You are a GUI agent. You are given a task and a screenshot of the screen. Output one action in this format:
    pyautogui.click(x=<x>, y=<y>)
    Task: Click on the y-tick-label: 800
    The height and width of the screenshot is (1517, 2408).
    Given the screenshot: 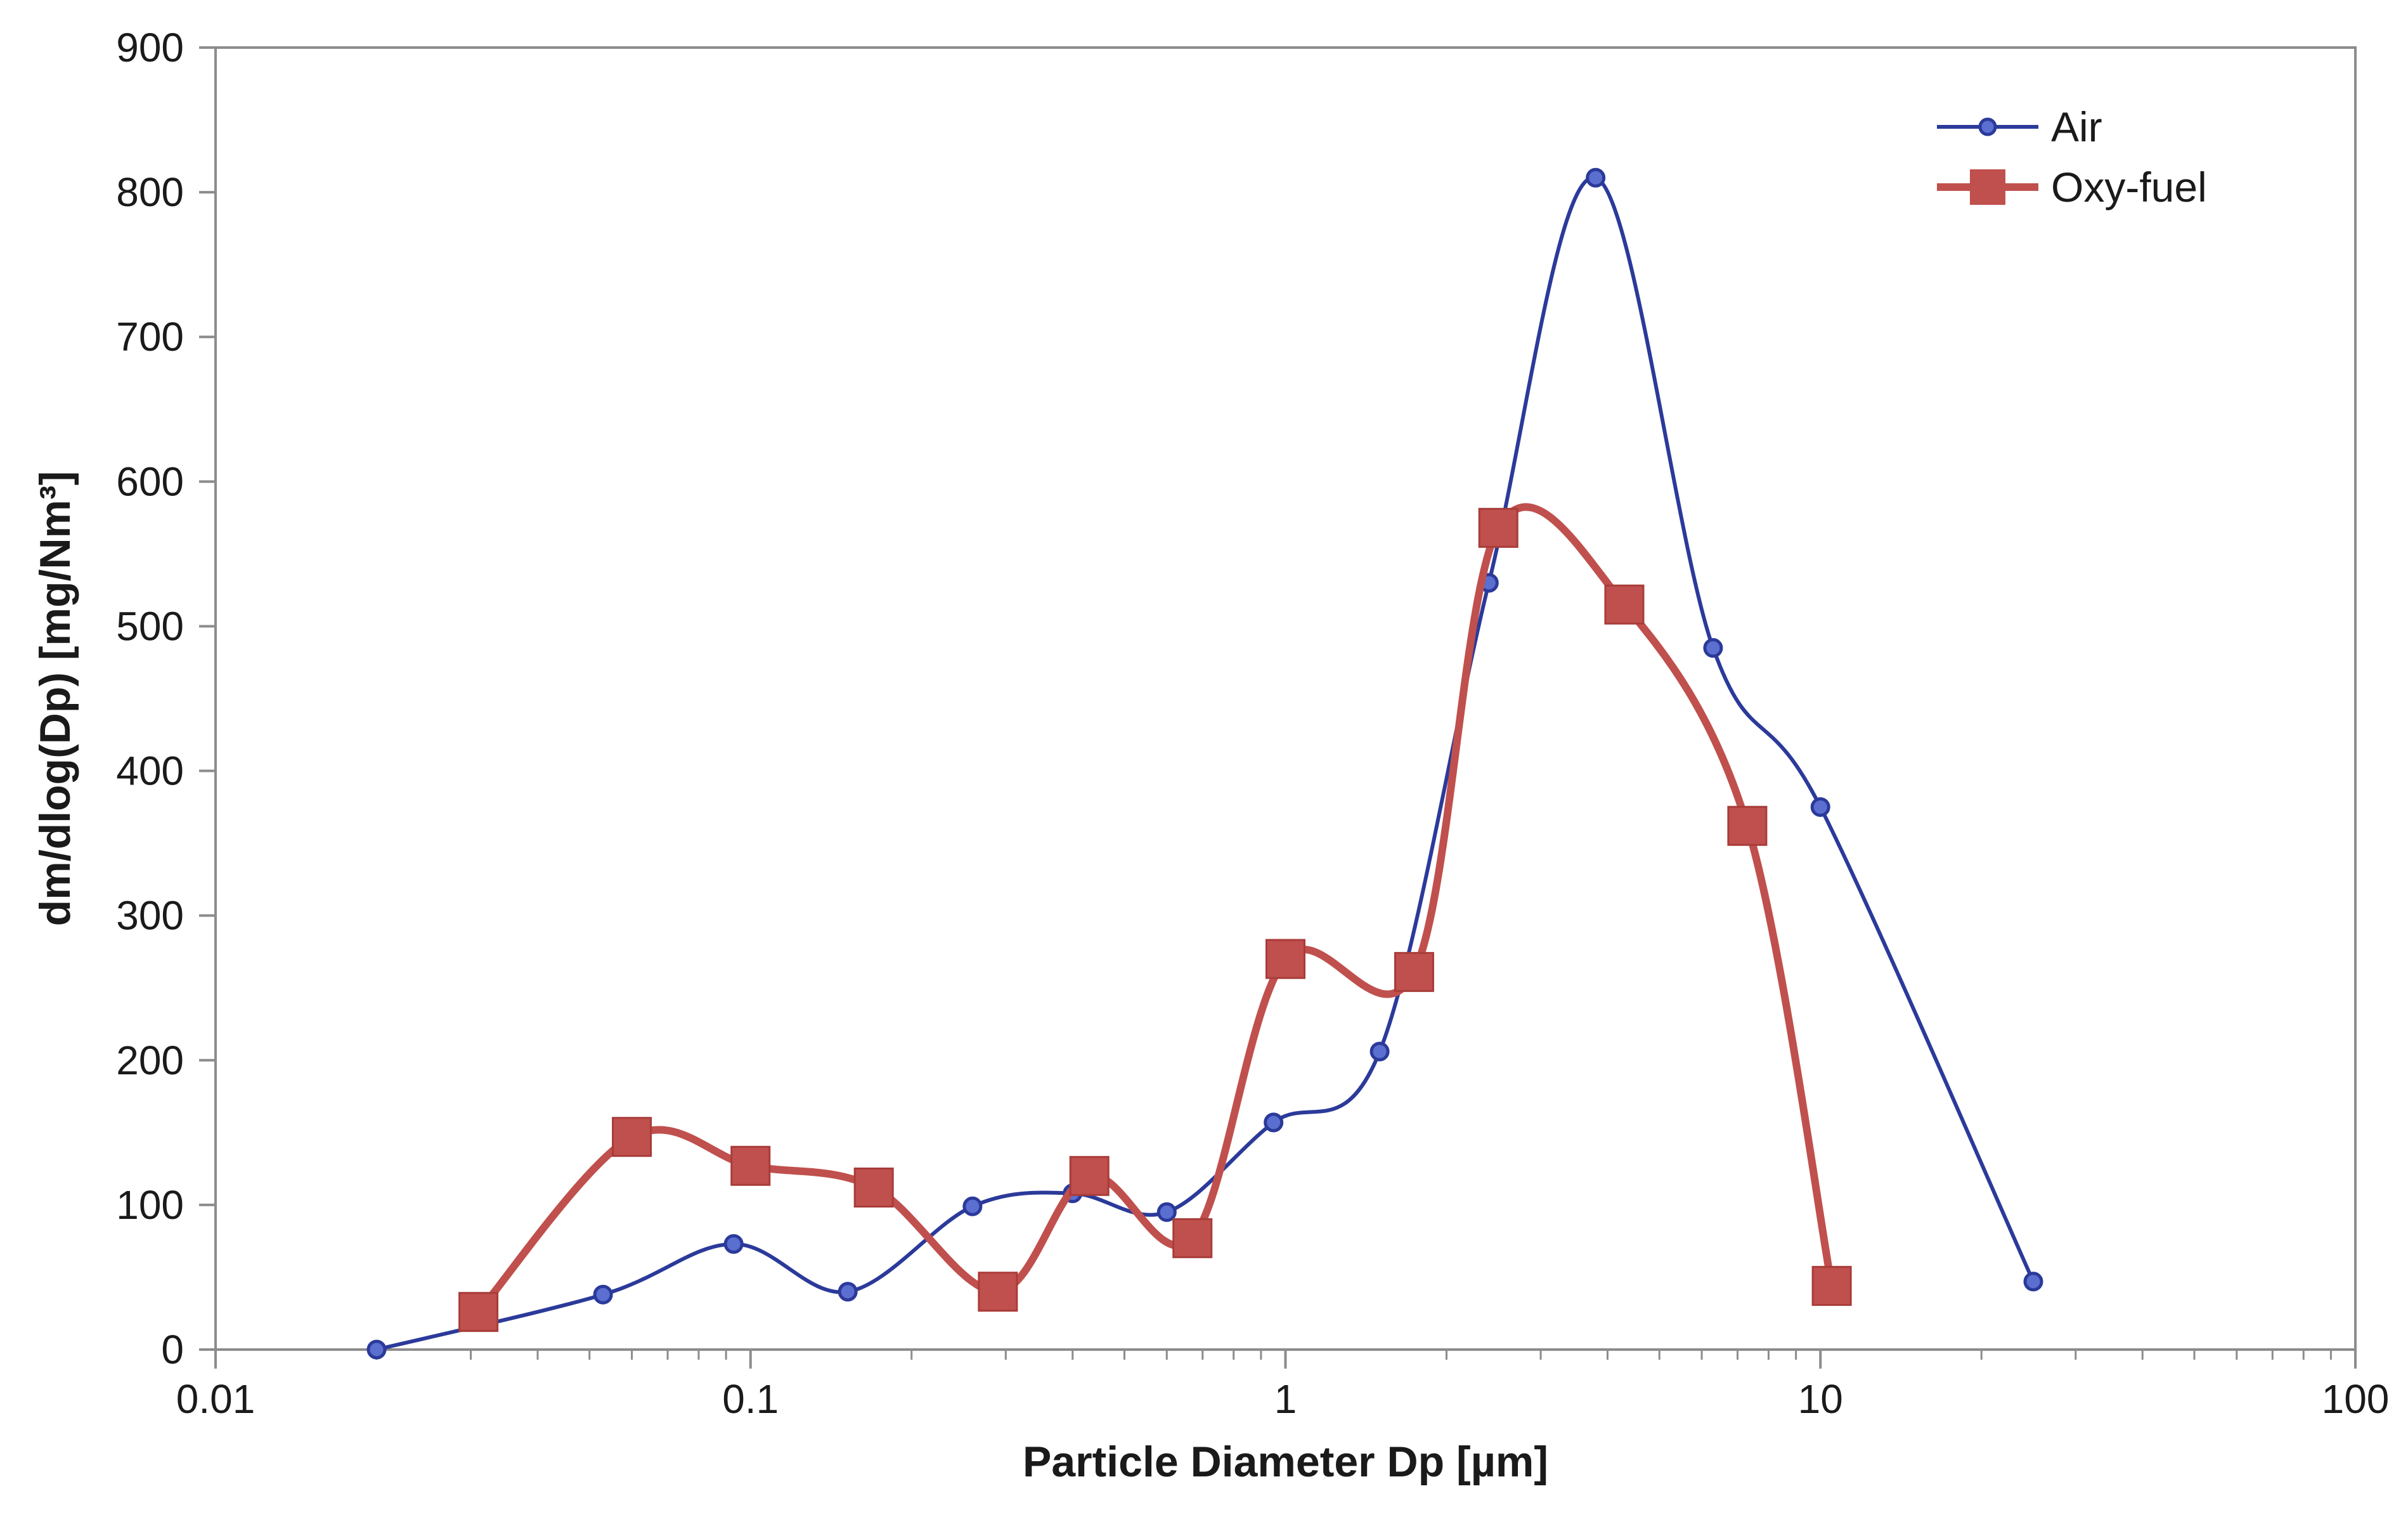 What is the action you would take?
    pyautogui.click(x=150, y=192)
    